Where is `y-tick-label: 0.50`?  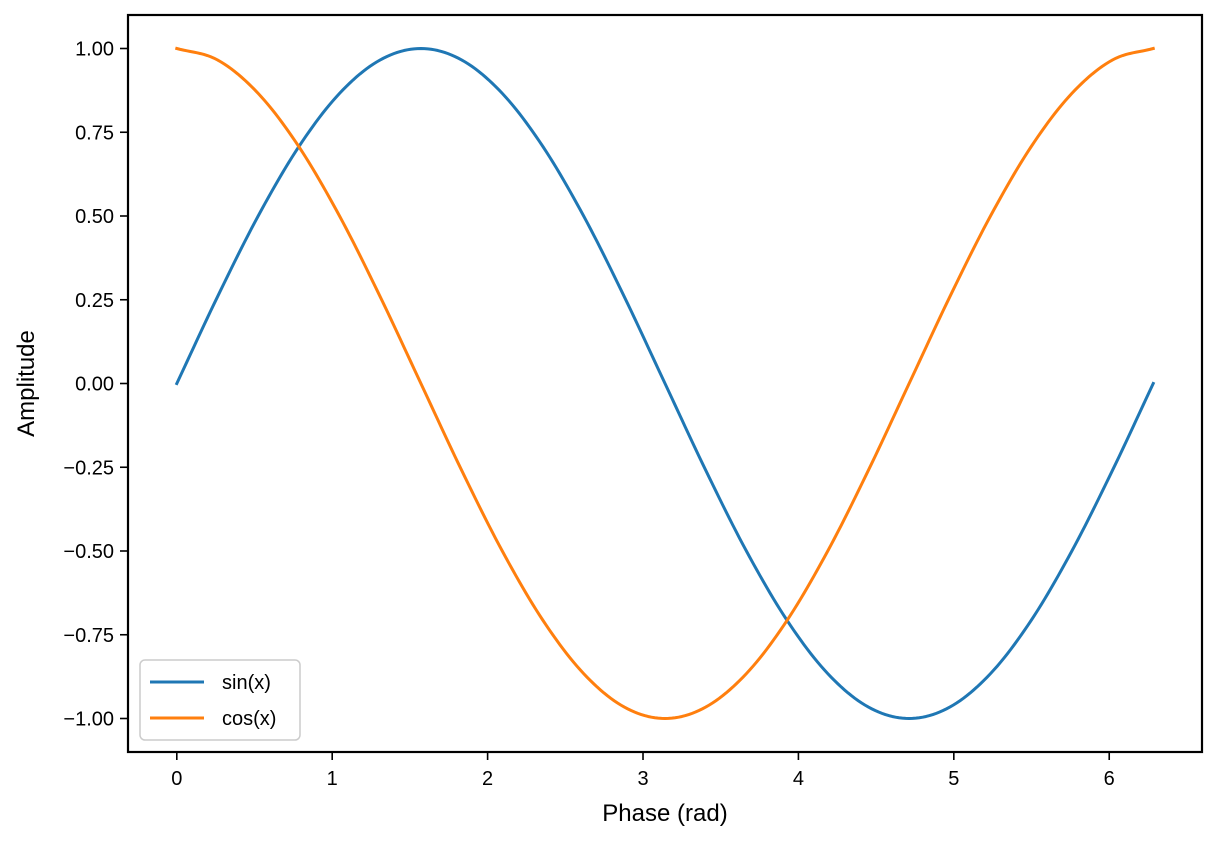
y-tick-label: 0.50 is located at coordinates (94, 217).